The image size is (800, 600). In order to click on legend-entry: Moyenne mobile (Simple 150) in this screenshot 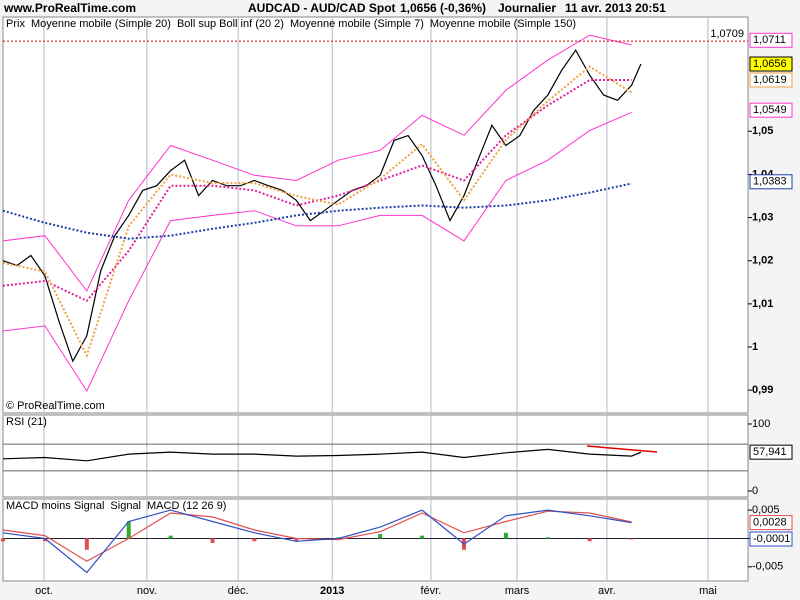, I will do `click(503, 24)`.